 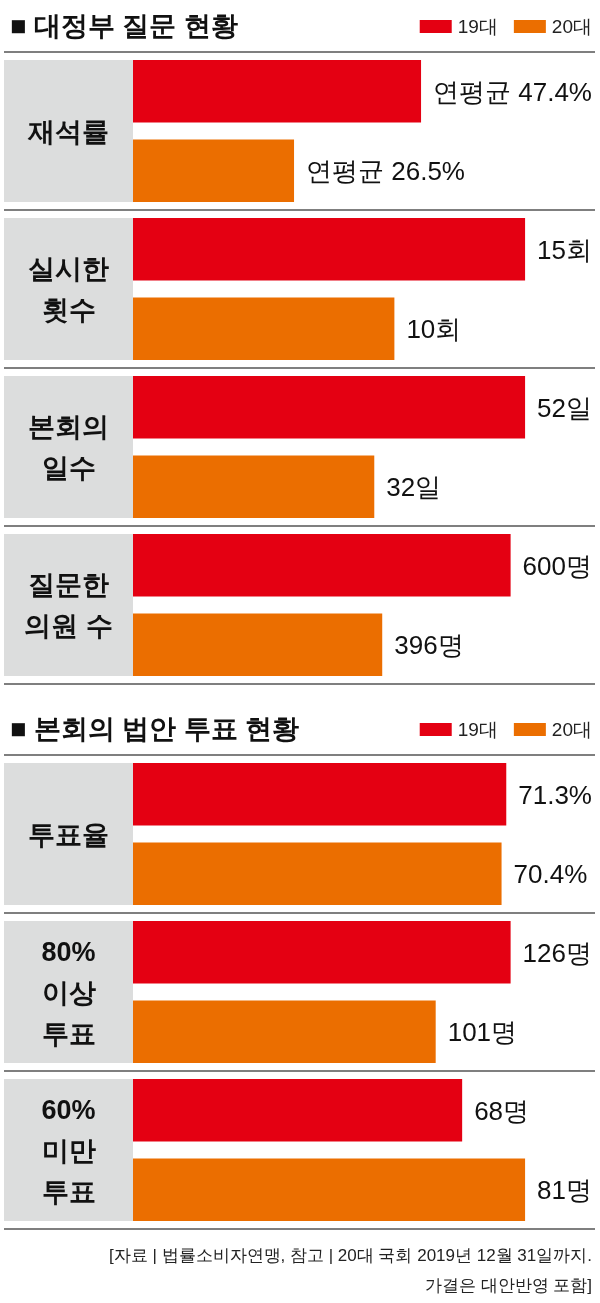 I want to click on y-tick-label: 80% 이상 투표, so click(x=68, y=992).